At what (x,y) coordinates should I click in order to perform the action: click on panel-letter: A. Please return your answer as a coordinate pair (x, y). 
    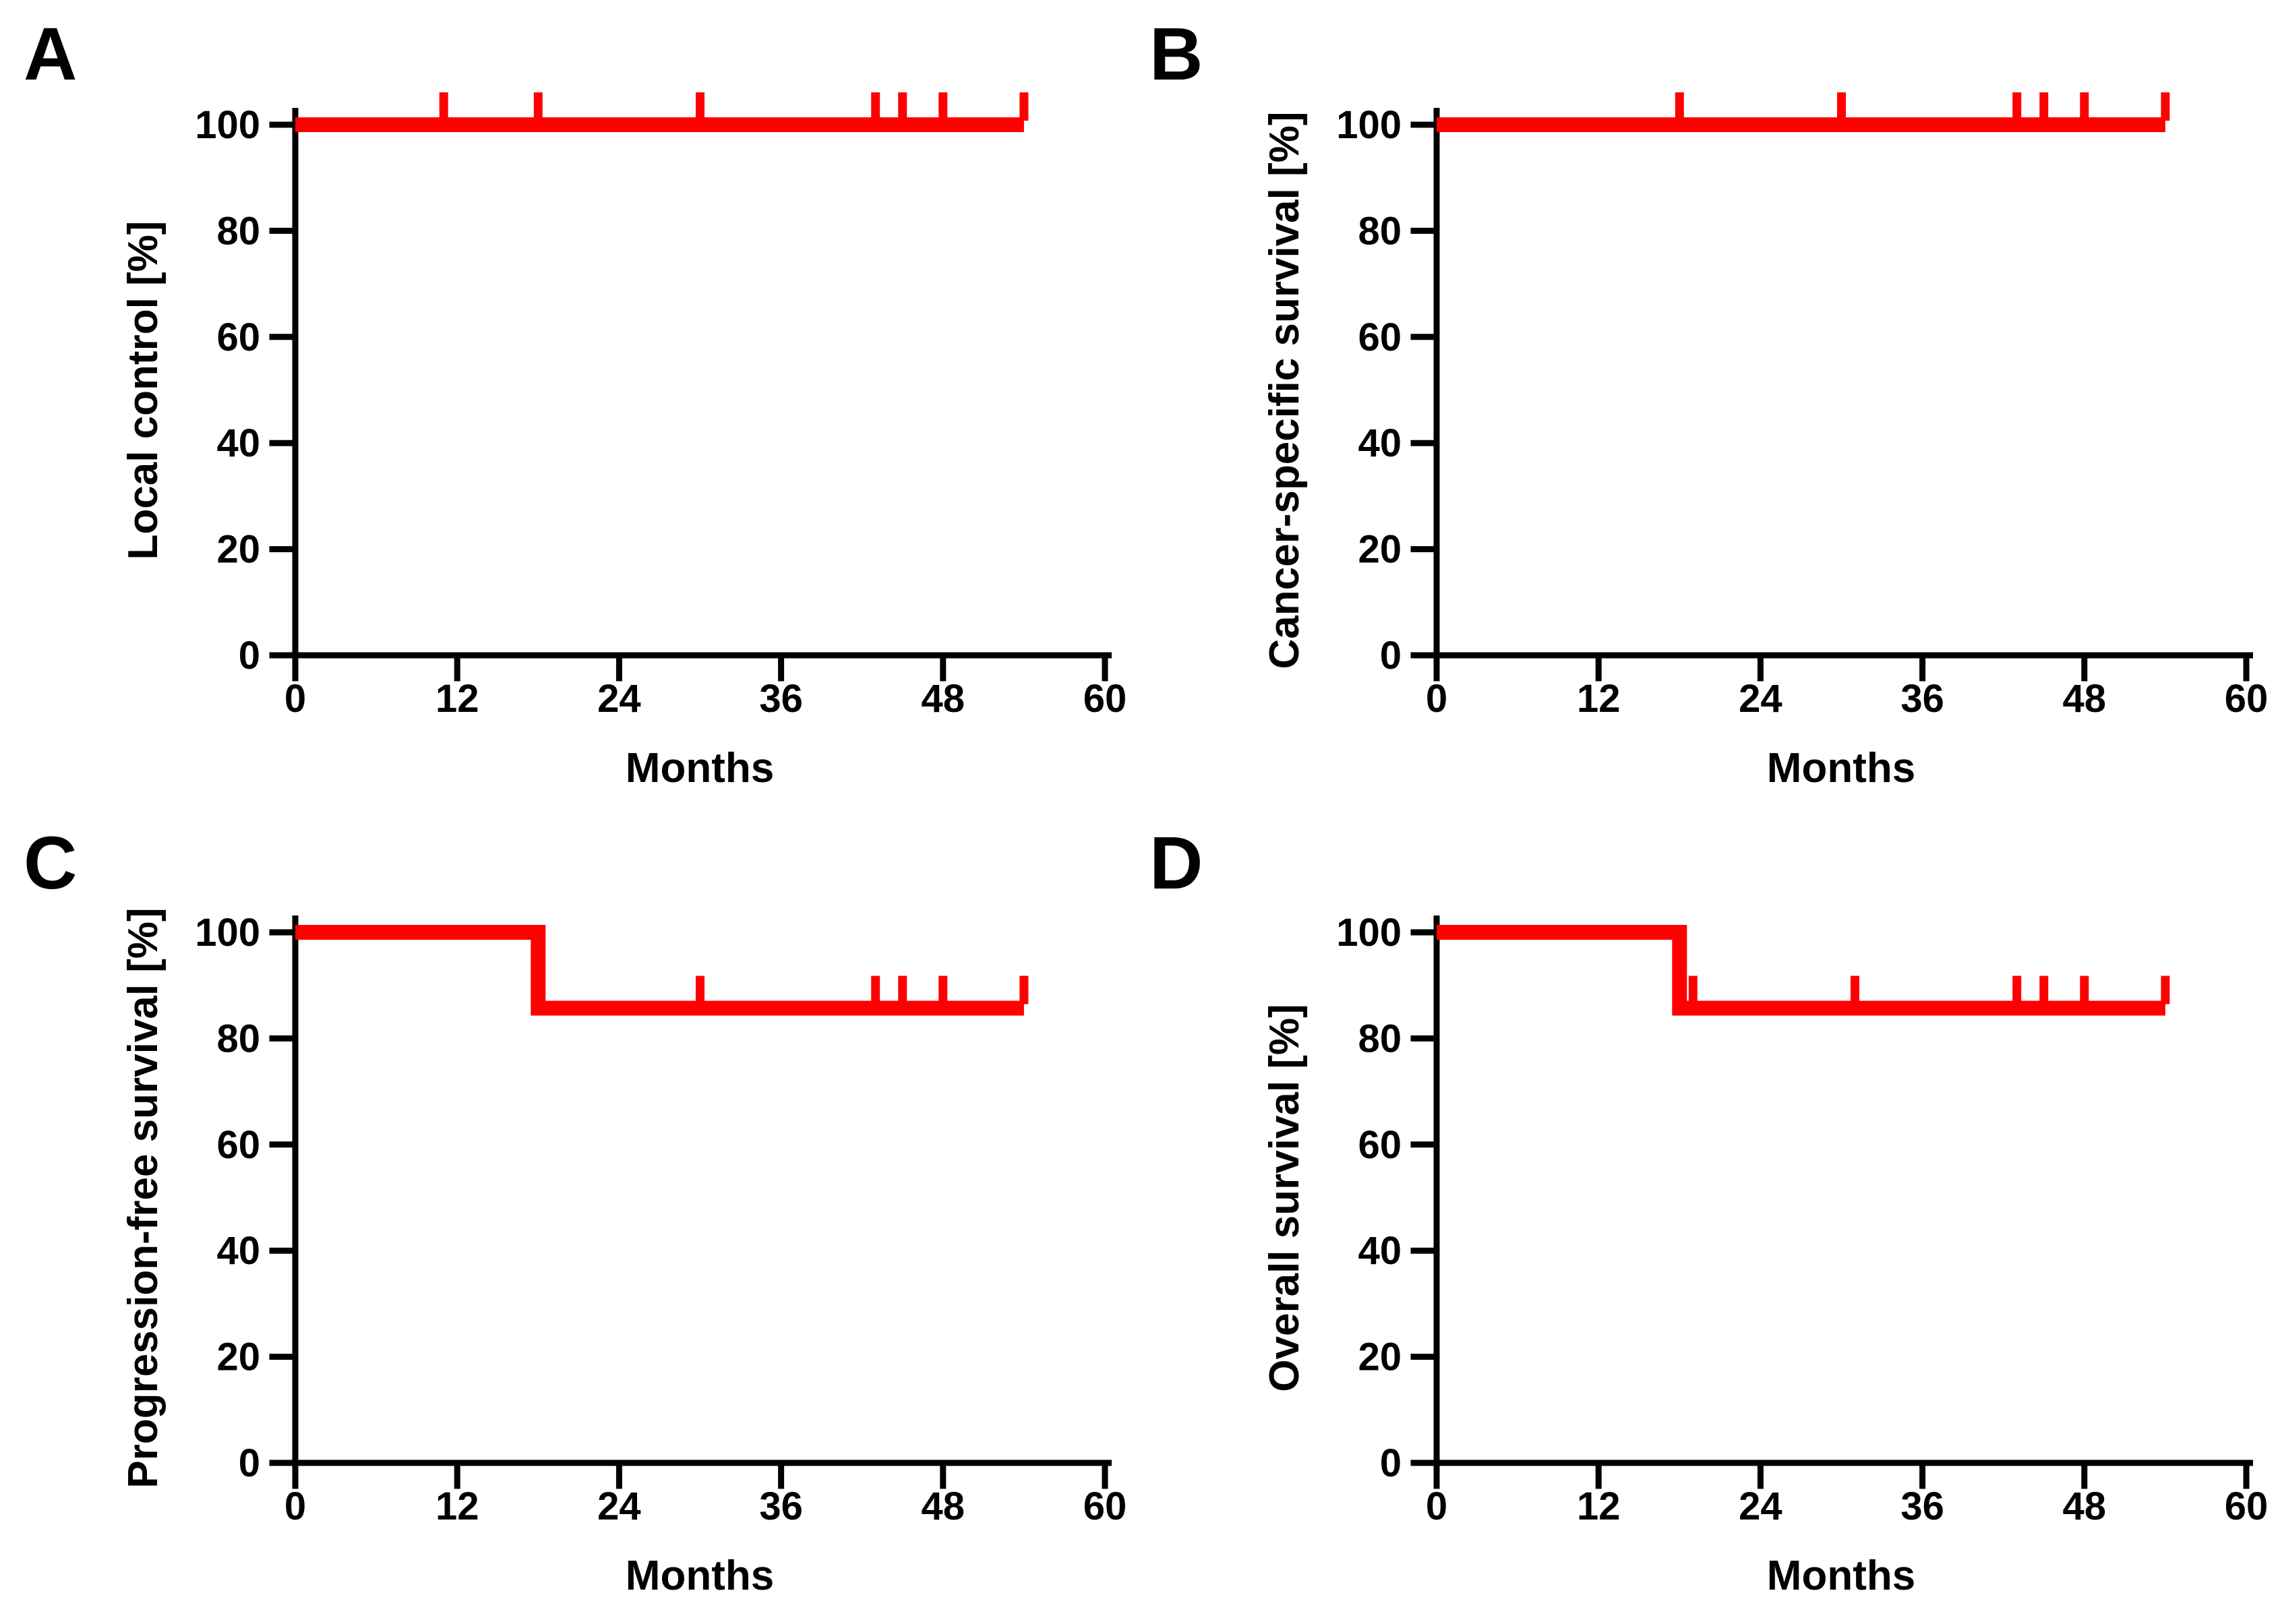
    Looking at the image, I should click on (50, 54).